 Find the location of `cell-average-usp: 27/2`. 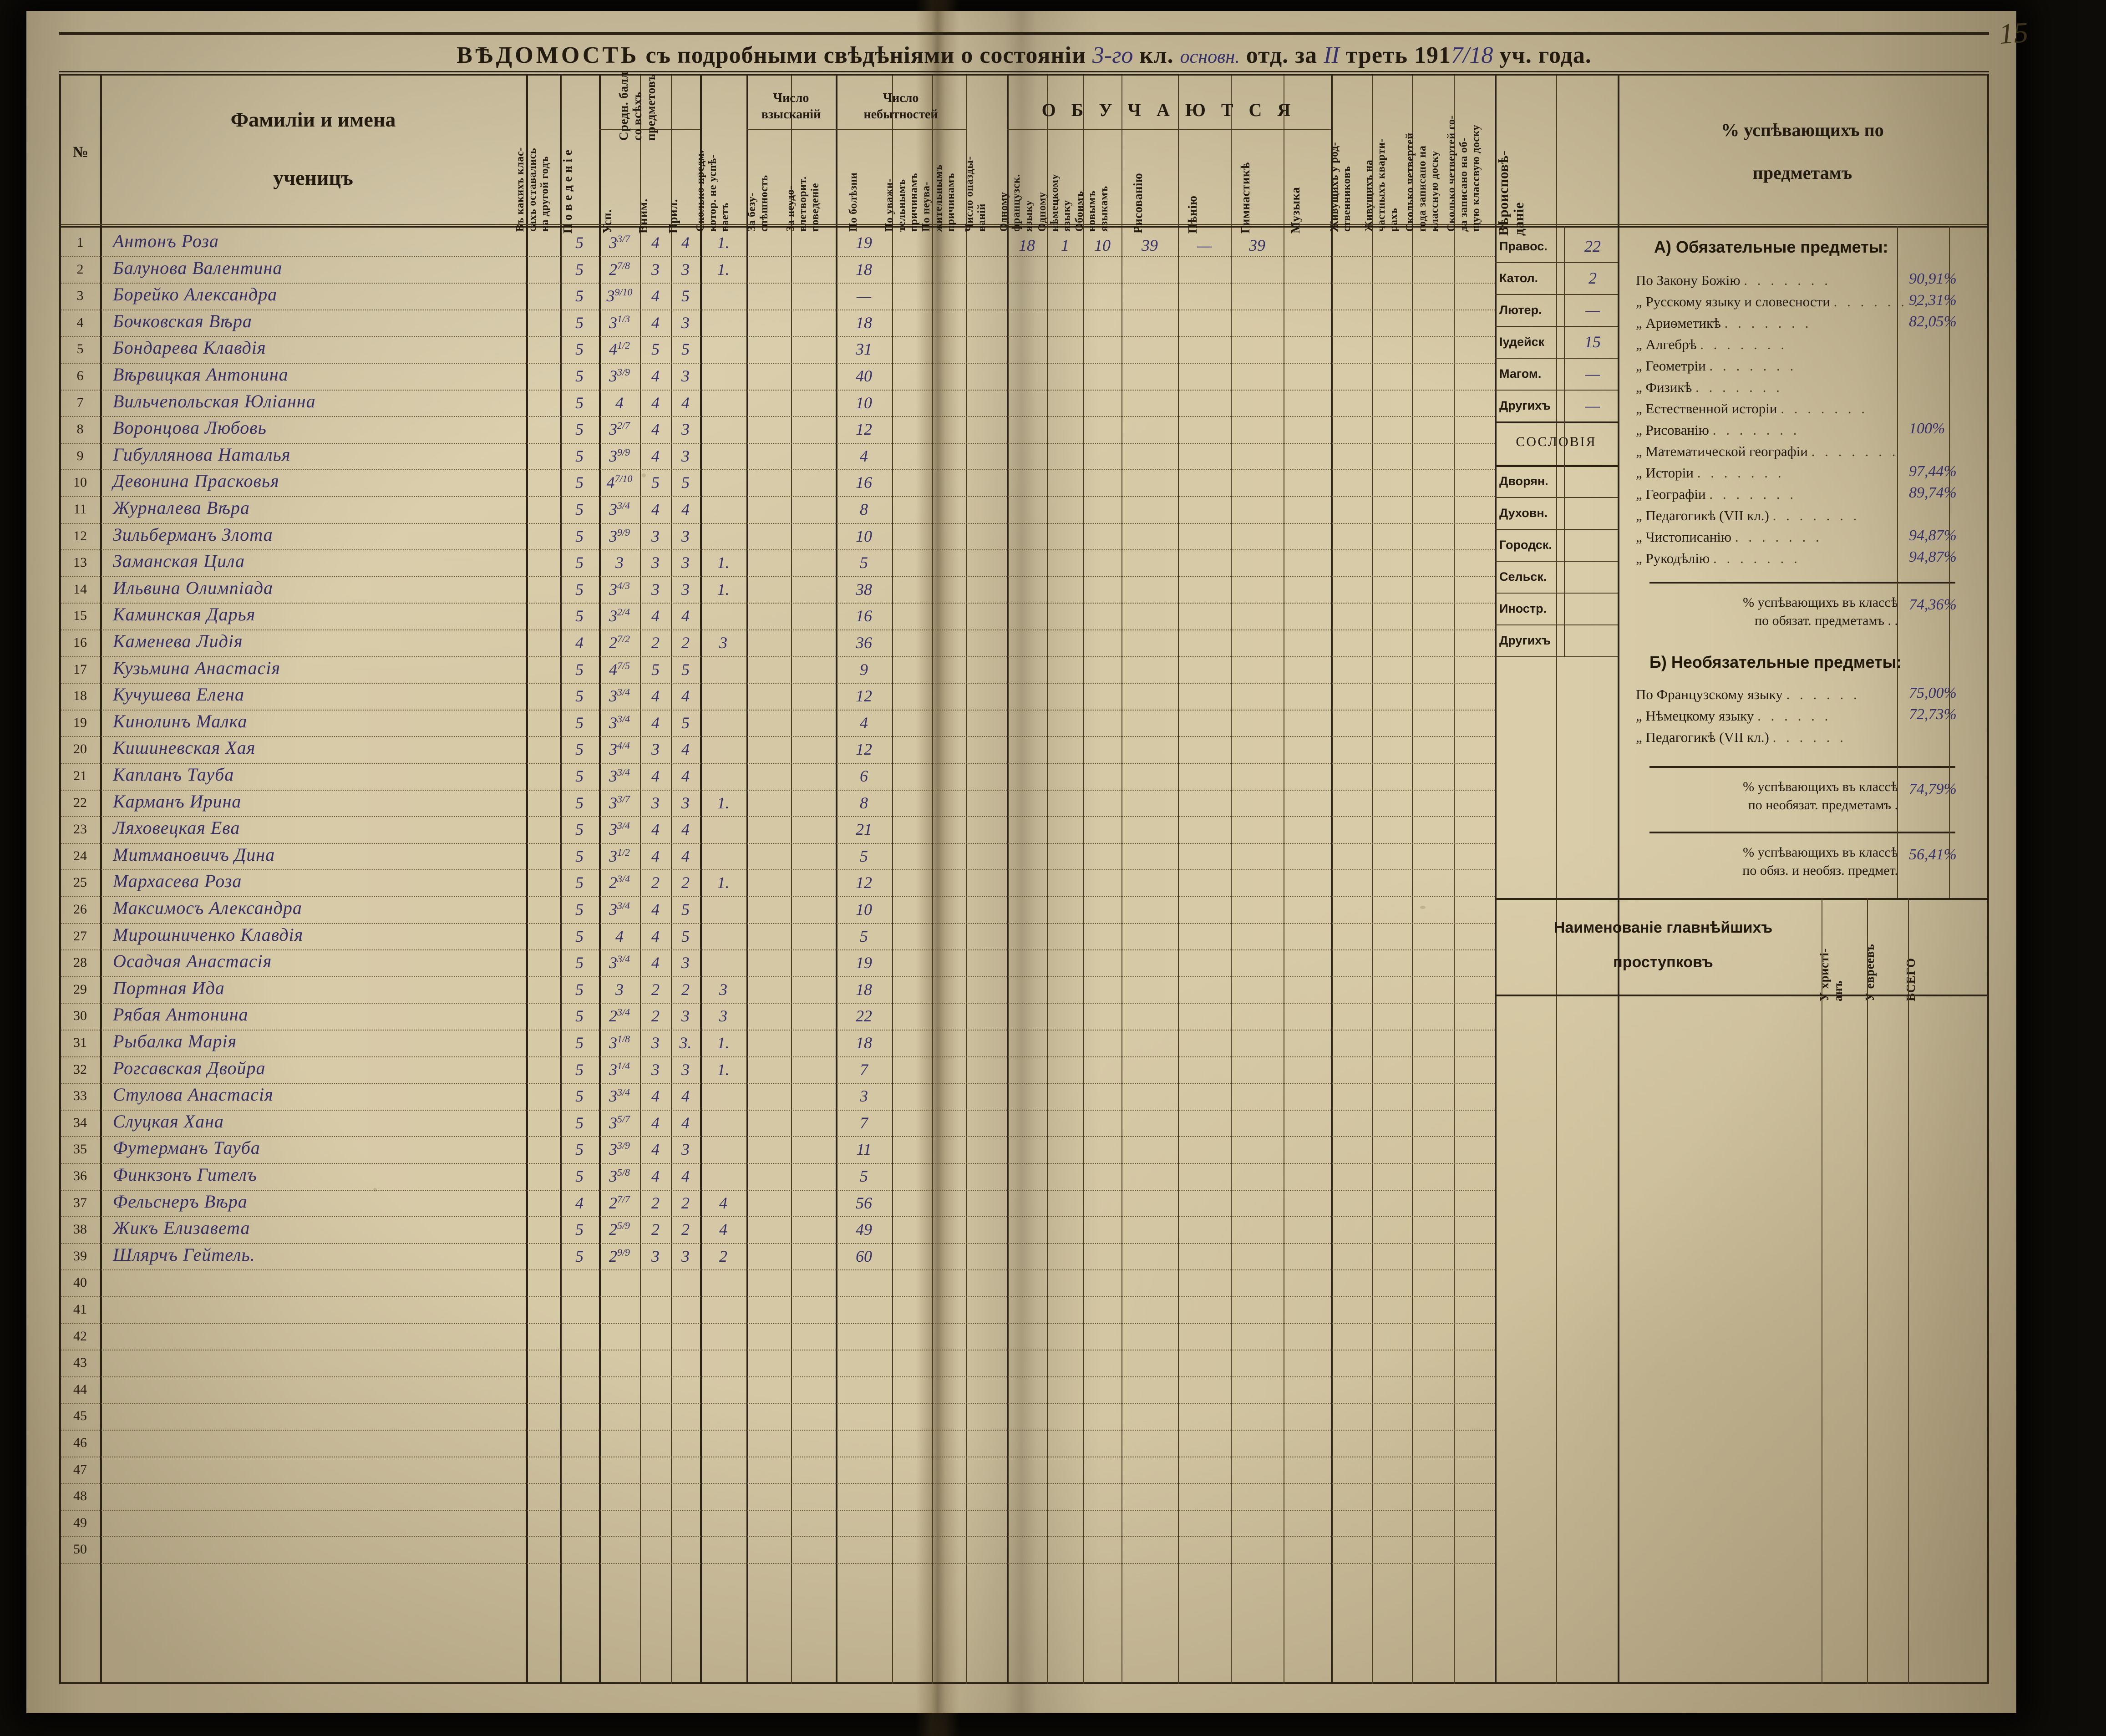

cell-average-usp: 27/2 is located at coordinates (619, 643).